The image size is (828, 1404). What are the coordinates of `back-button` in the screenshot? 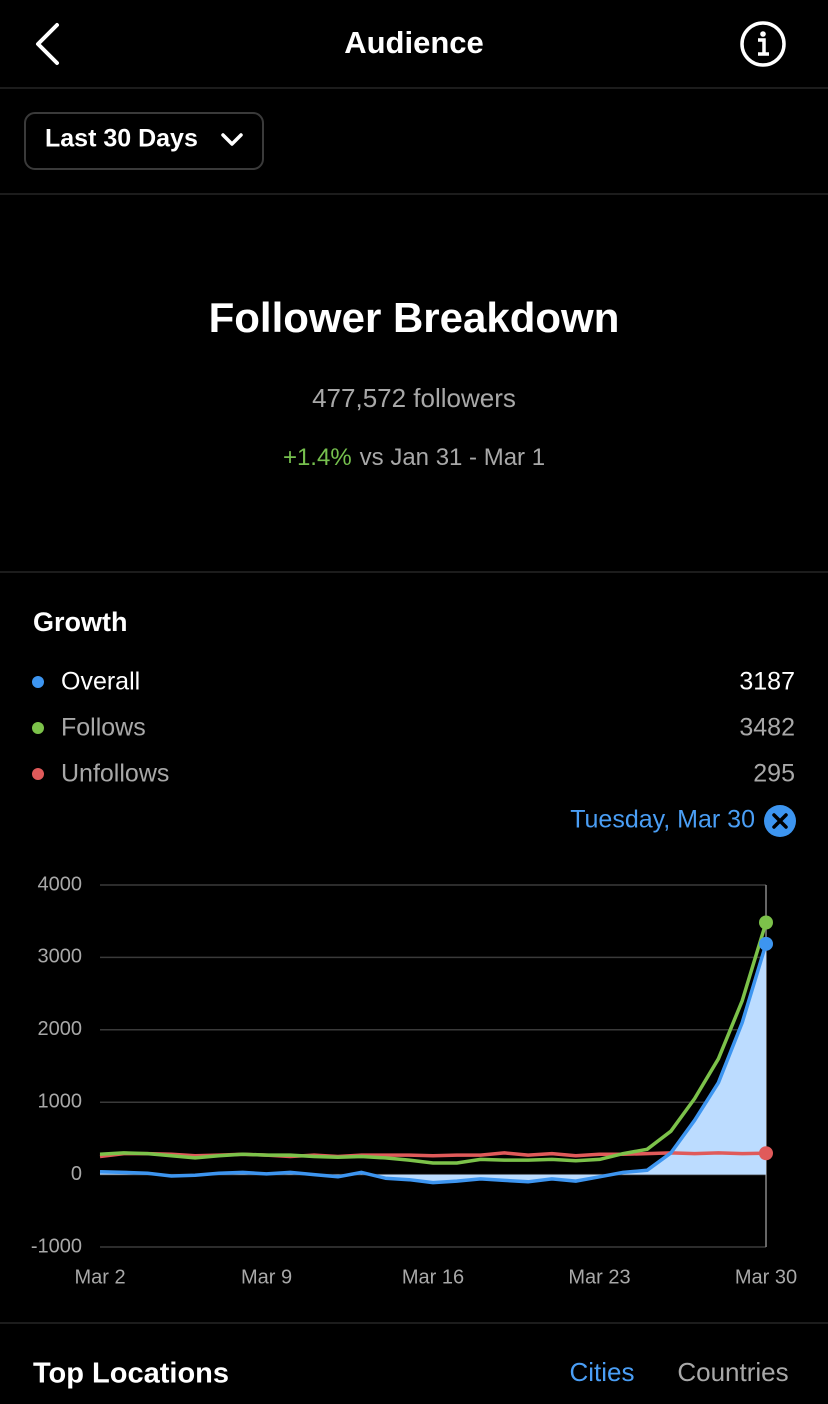 It's located at (47, 44).